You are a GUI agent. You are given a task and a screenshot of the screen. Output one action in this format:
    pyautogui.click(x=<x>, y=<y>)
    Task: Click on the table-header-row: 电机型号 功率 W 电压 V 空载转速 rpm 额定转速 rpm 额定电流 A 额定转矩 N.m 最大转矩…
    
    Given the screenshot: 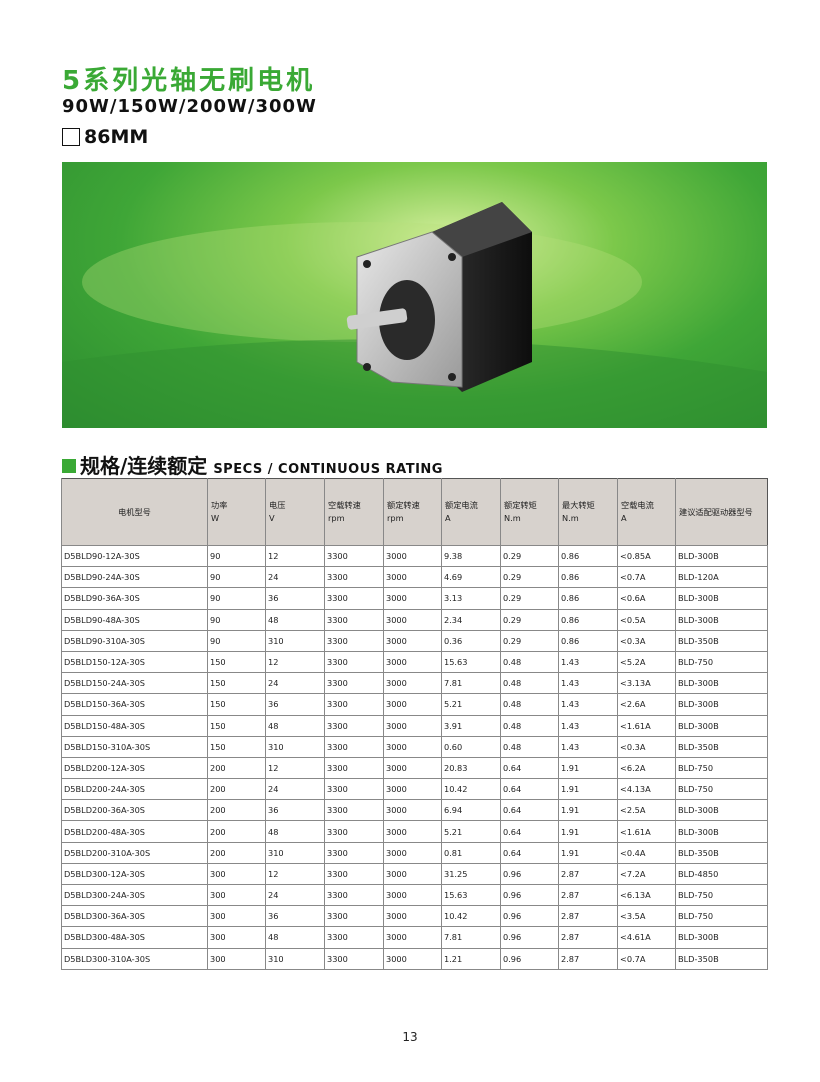 What is the action you would take?
    pyautogui.click(x=414, y=512)
    